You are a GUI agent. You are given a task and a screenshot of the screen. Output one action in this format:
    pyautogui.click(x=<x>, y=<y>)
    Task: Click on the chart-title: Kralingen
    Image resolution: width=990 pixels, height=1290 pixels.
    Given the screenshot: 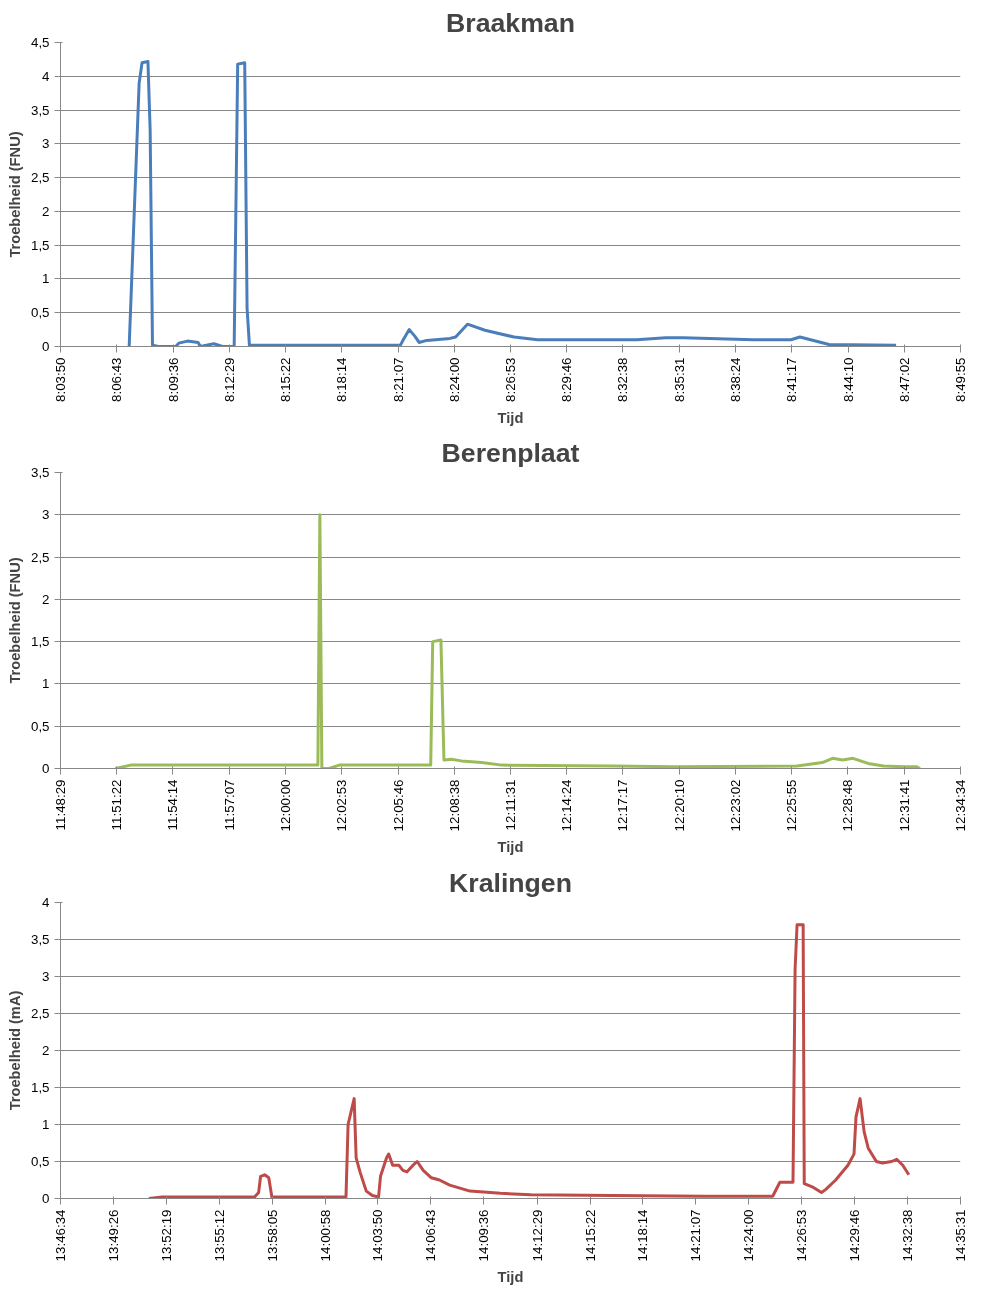 What is the action you would take?
    pyautogui.click(x=510, y=882)
    